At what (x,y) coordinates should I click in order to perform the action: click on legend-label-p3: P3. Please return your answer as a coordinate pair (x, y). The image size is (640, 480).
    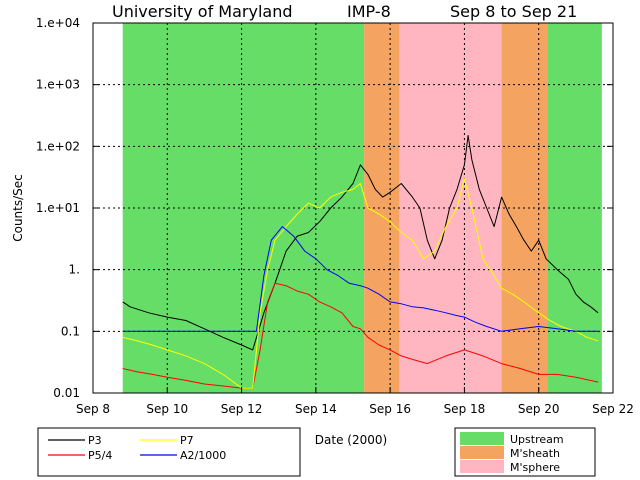
    Looking at the image, I should click on (95, 440).